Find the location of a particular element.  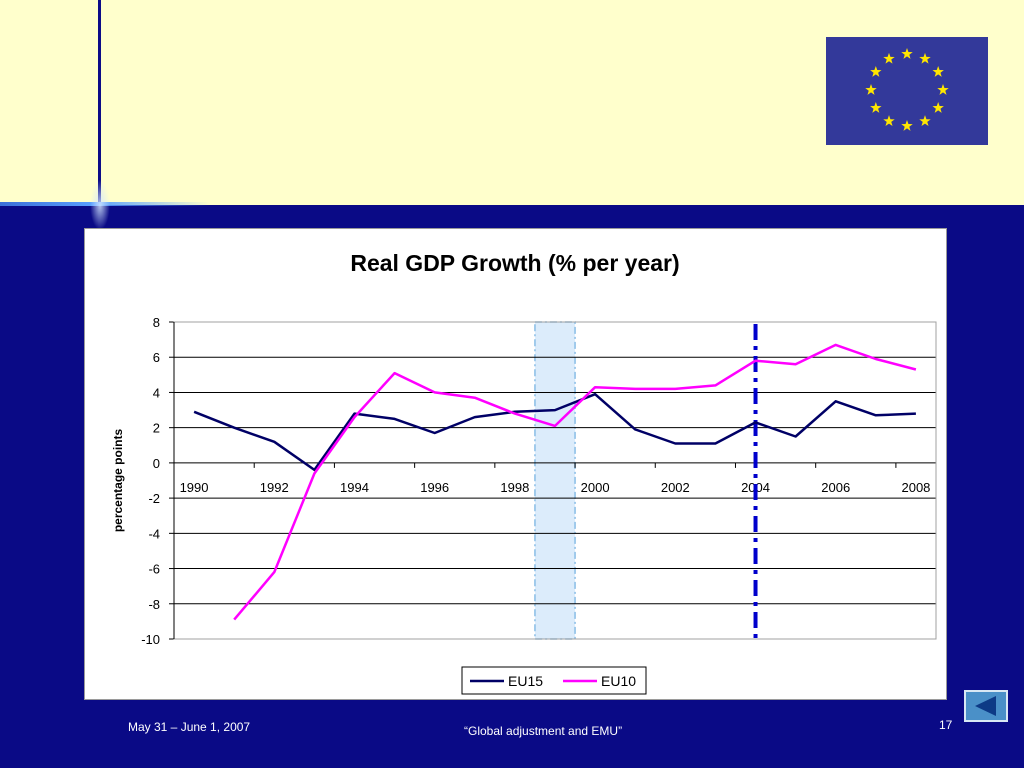

legend-label: EU10 is located at coordinates (618, 681).